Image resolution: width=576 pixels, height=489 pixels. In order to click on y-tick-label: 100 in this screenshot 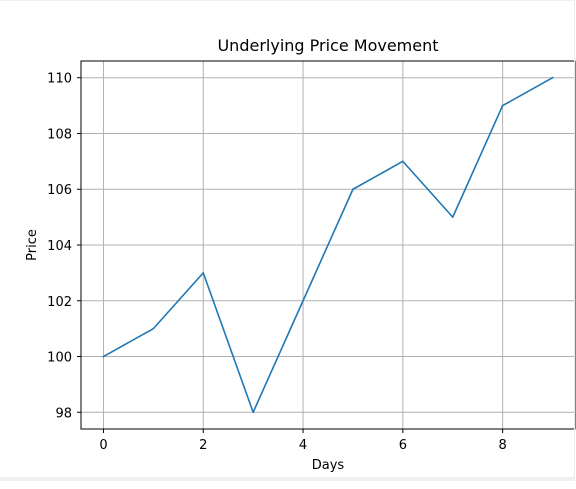, I will do `click(59, 358)`.